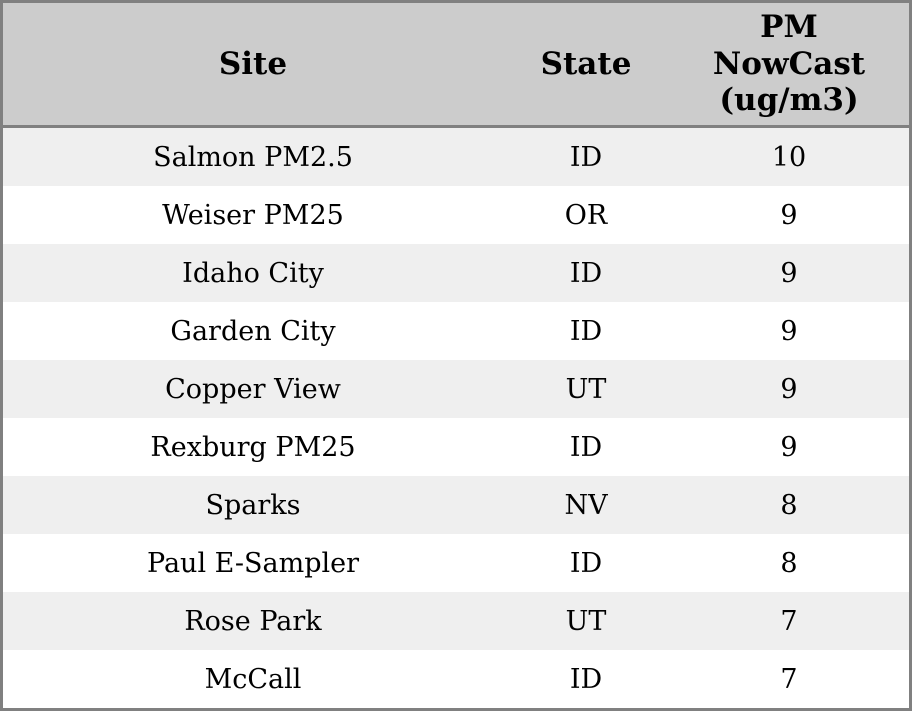 This screenshot has height=711, width=912. Describe the element at coordinates (456, 447) in the screenshot. I see `table-row: Rexburg PM25 ID 9` at that location.